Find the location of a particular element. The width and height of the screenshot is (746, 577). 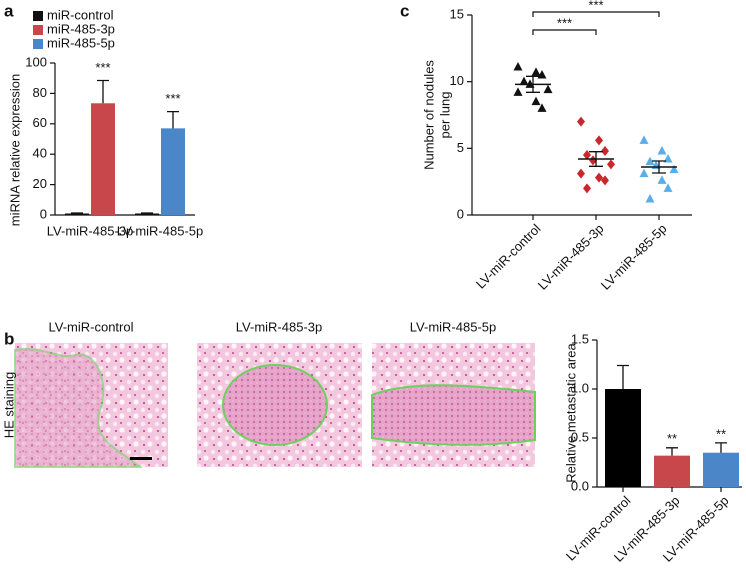

x-tick-label: LV-miR-control is located at coordinates (508, 256).